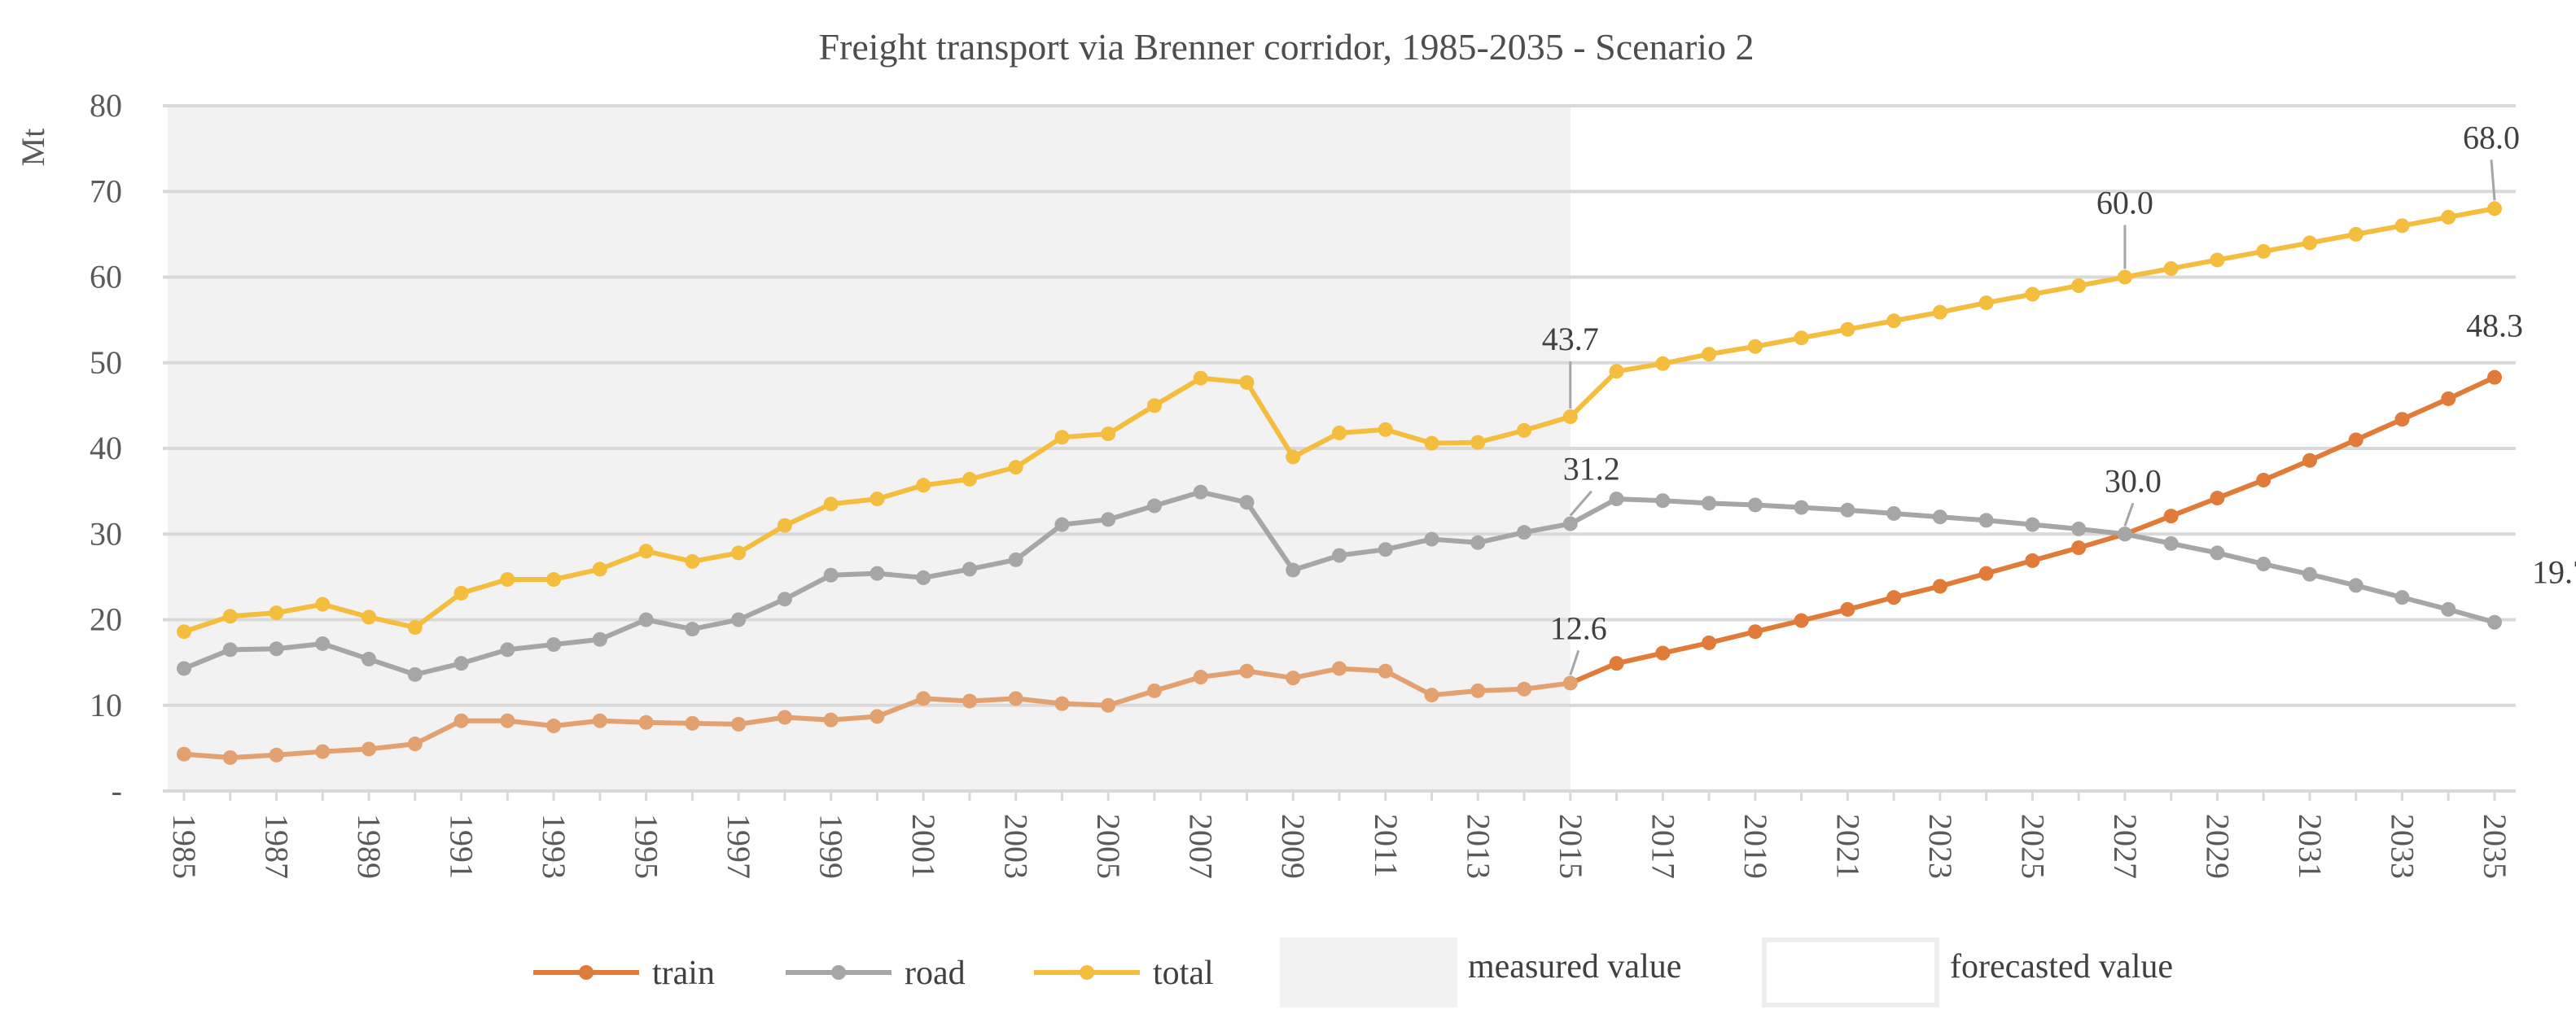 This screenshot has width=2576, height=1027. I want to click on y-tick-label: 30, so click(106, 533).